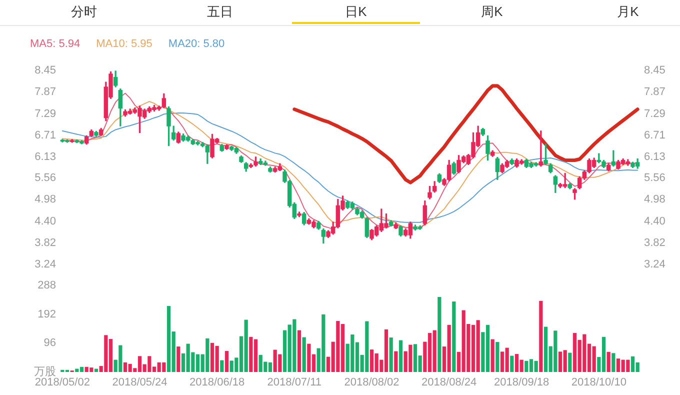 This screenshot has width=680, height=395. Describe the element at coordinates (356, 11) in the screenshot. I see `text: 日K` at that location.